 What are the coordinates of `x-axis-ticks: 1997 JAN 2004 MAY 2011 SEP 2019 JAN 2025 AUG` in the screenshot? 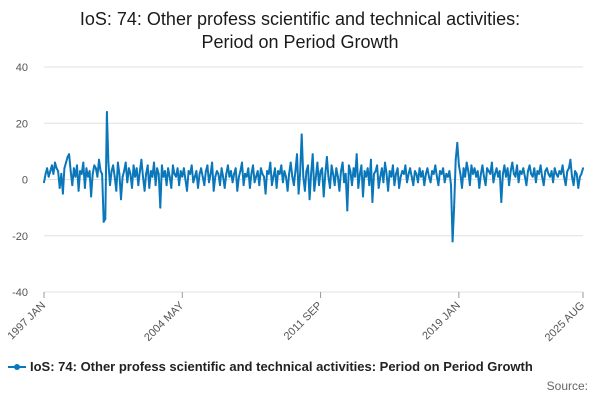 It's located at (296, 318).